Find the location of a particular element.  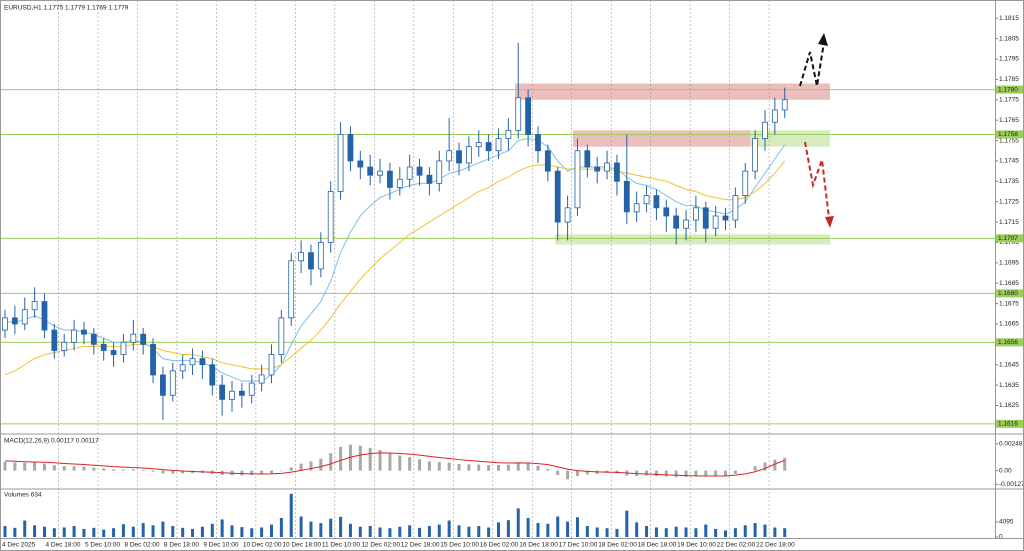

y-tick-label: 1.1635 is located at coordinates (1009, 385).